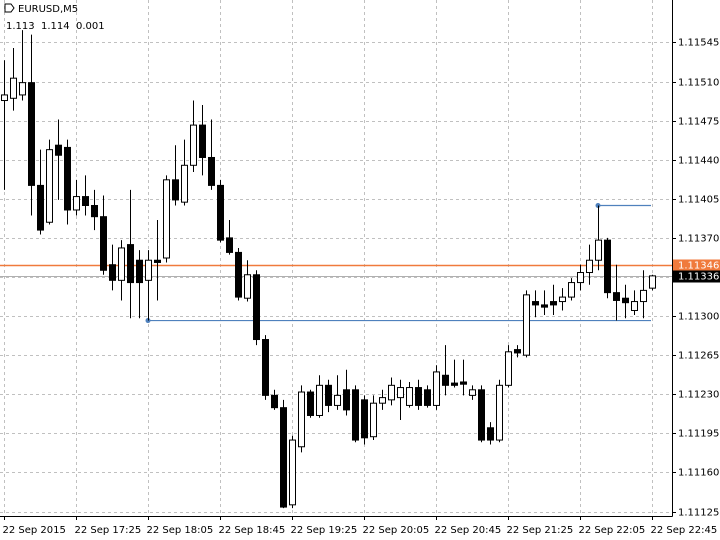 The width and height of the screenshot is (720, 540). What do you see at coordinates (55, 26) in the screenshot?
I see `chart-subtitle: 1.113 1.114 0.001` at bounding box center [55, 26].